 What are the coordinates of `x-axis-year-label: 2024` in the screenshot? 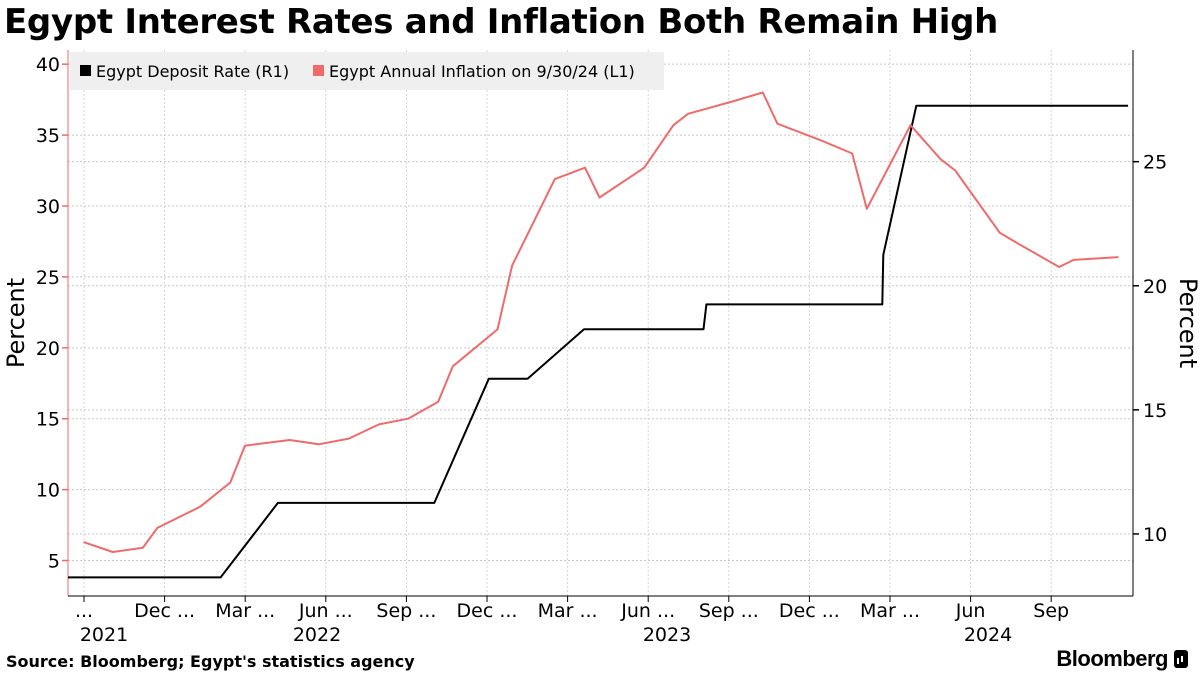 It's located at (988, 635).